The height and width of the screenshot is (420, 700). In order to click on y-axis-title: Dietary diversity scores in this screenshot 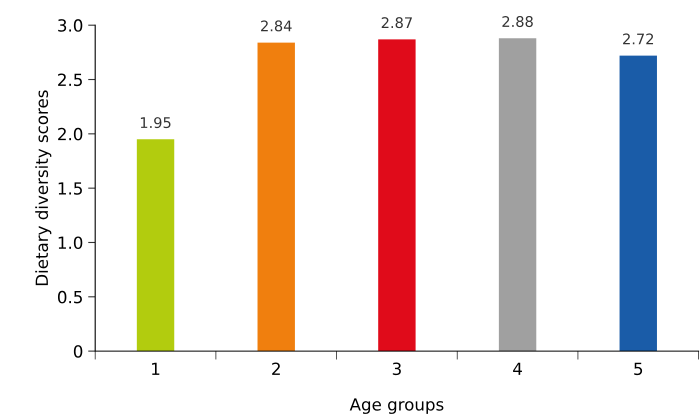, I will do `click(43, 188)`.